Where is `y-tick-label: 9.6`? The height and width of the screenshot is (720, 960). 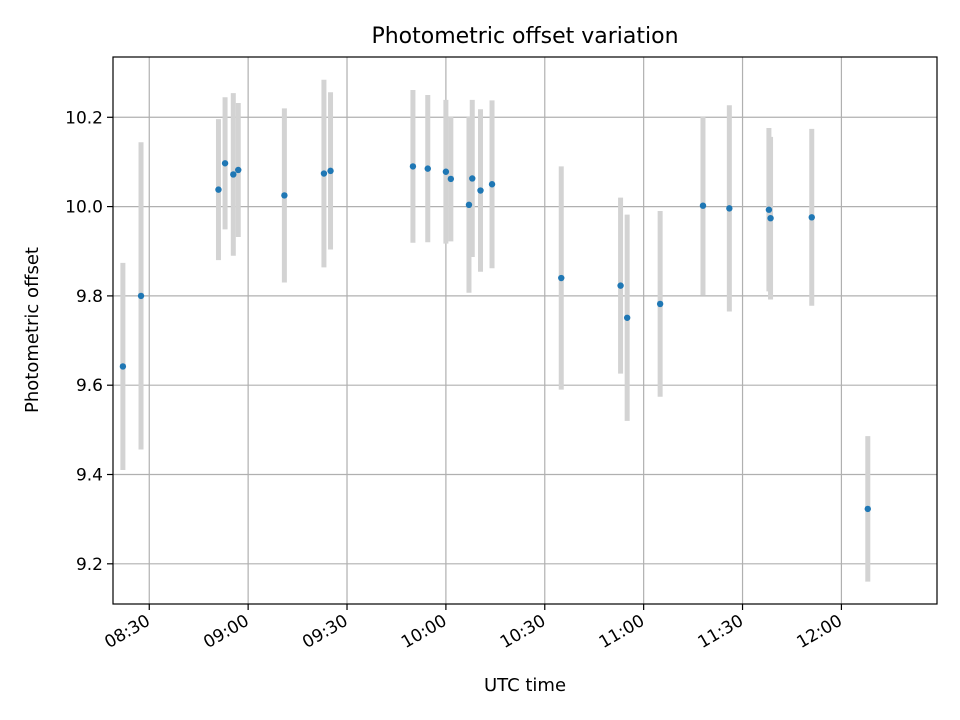
y-tick-label: 9.6 is located at coordinates (89, 386).